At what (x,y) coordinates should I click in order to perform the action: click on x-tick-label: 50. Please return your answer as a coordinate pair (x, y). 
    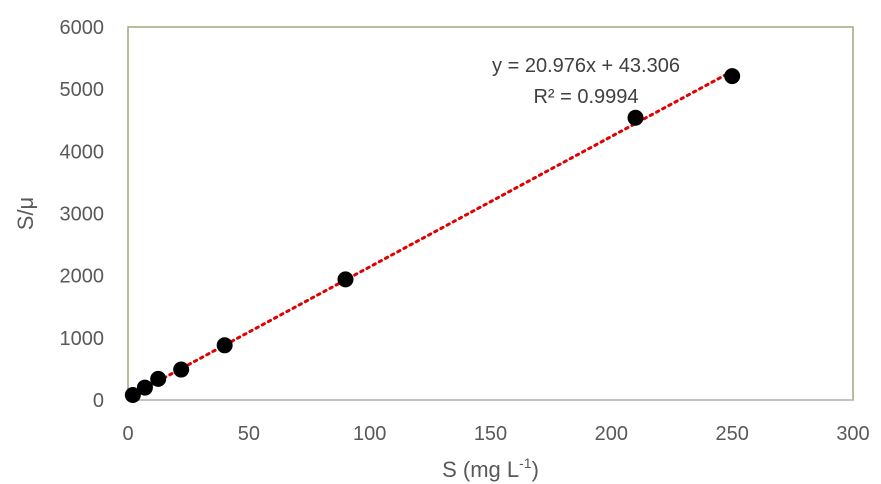
    Looking at the image, I should click on (249, 434).